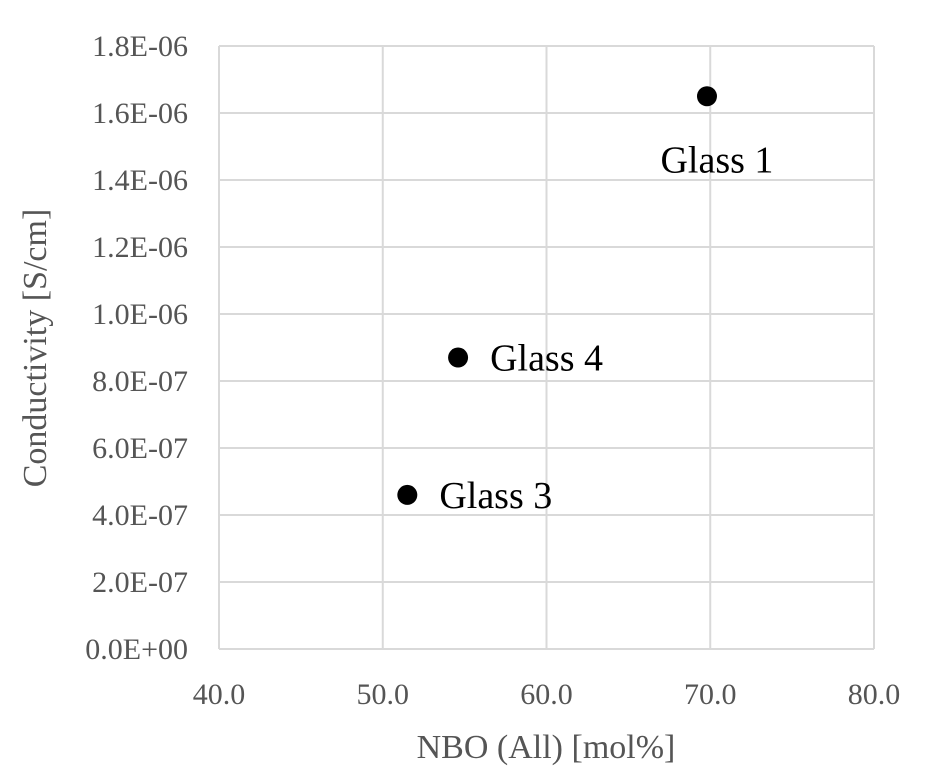  I want to click on y-tick-label: 1.4E-06, so click(140, 180).